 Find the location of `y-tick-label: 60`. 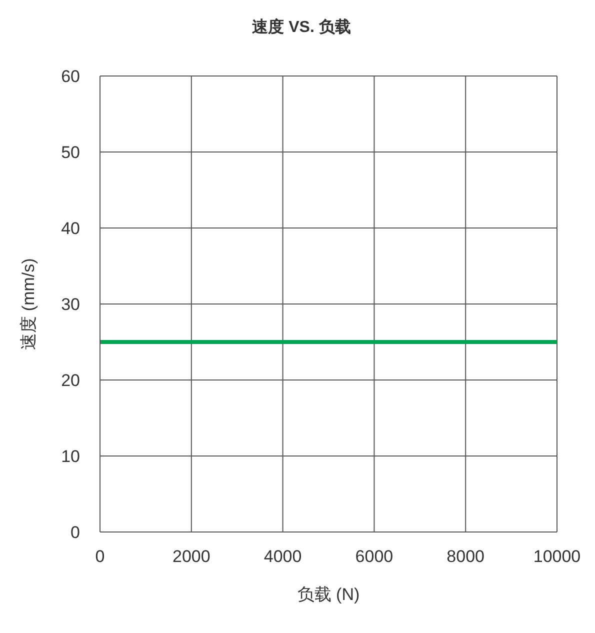

y-tick-label: 60 is located at coordinates (70, 76).